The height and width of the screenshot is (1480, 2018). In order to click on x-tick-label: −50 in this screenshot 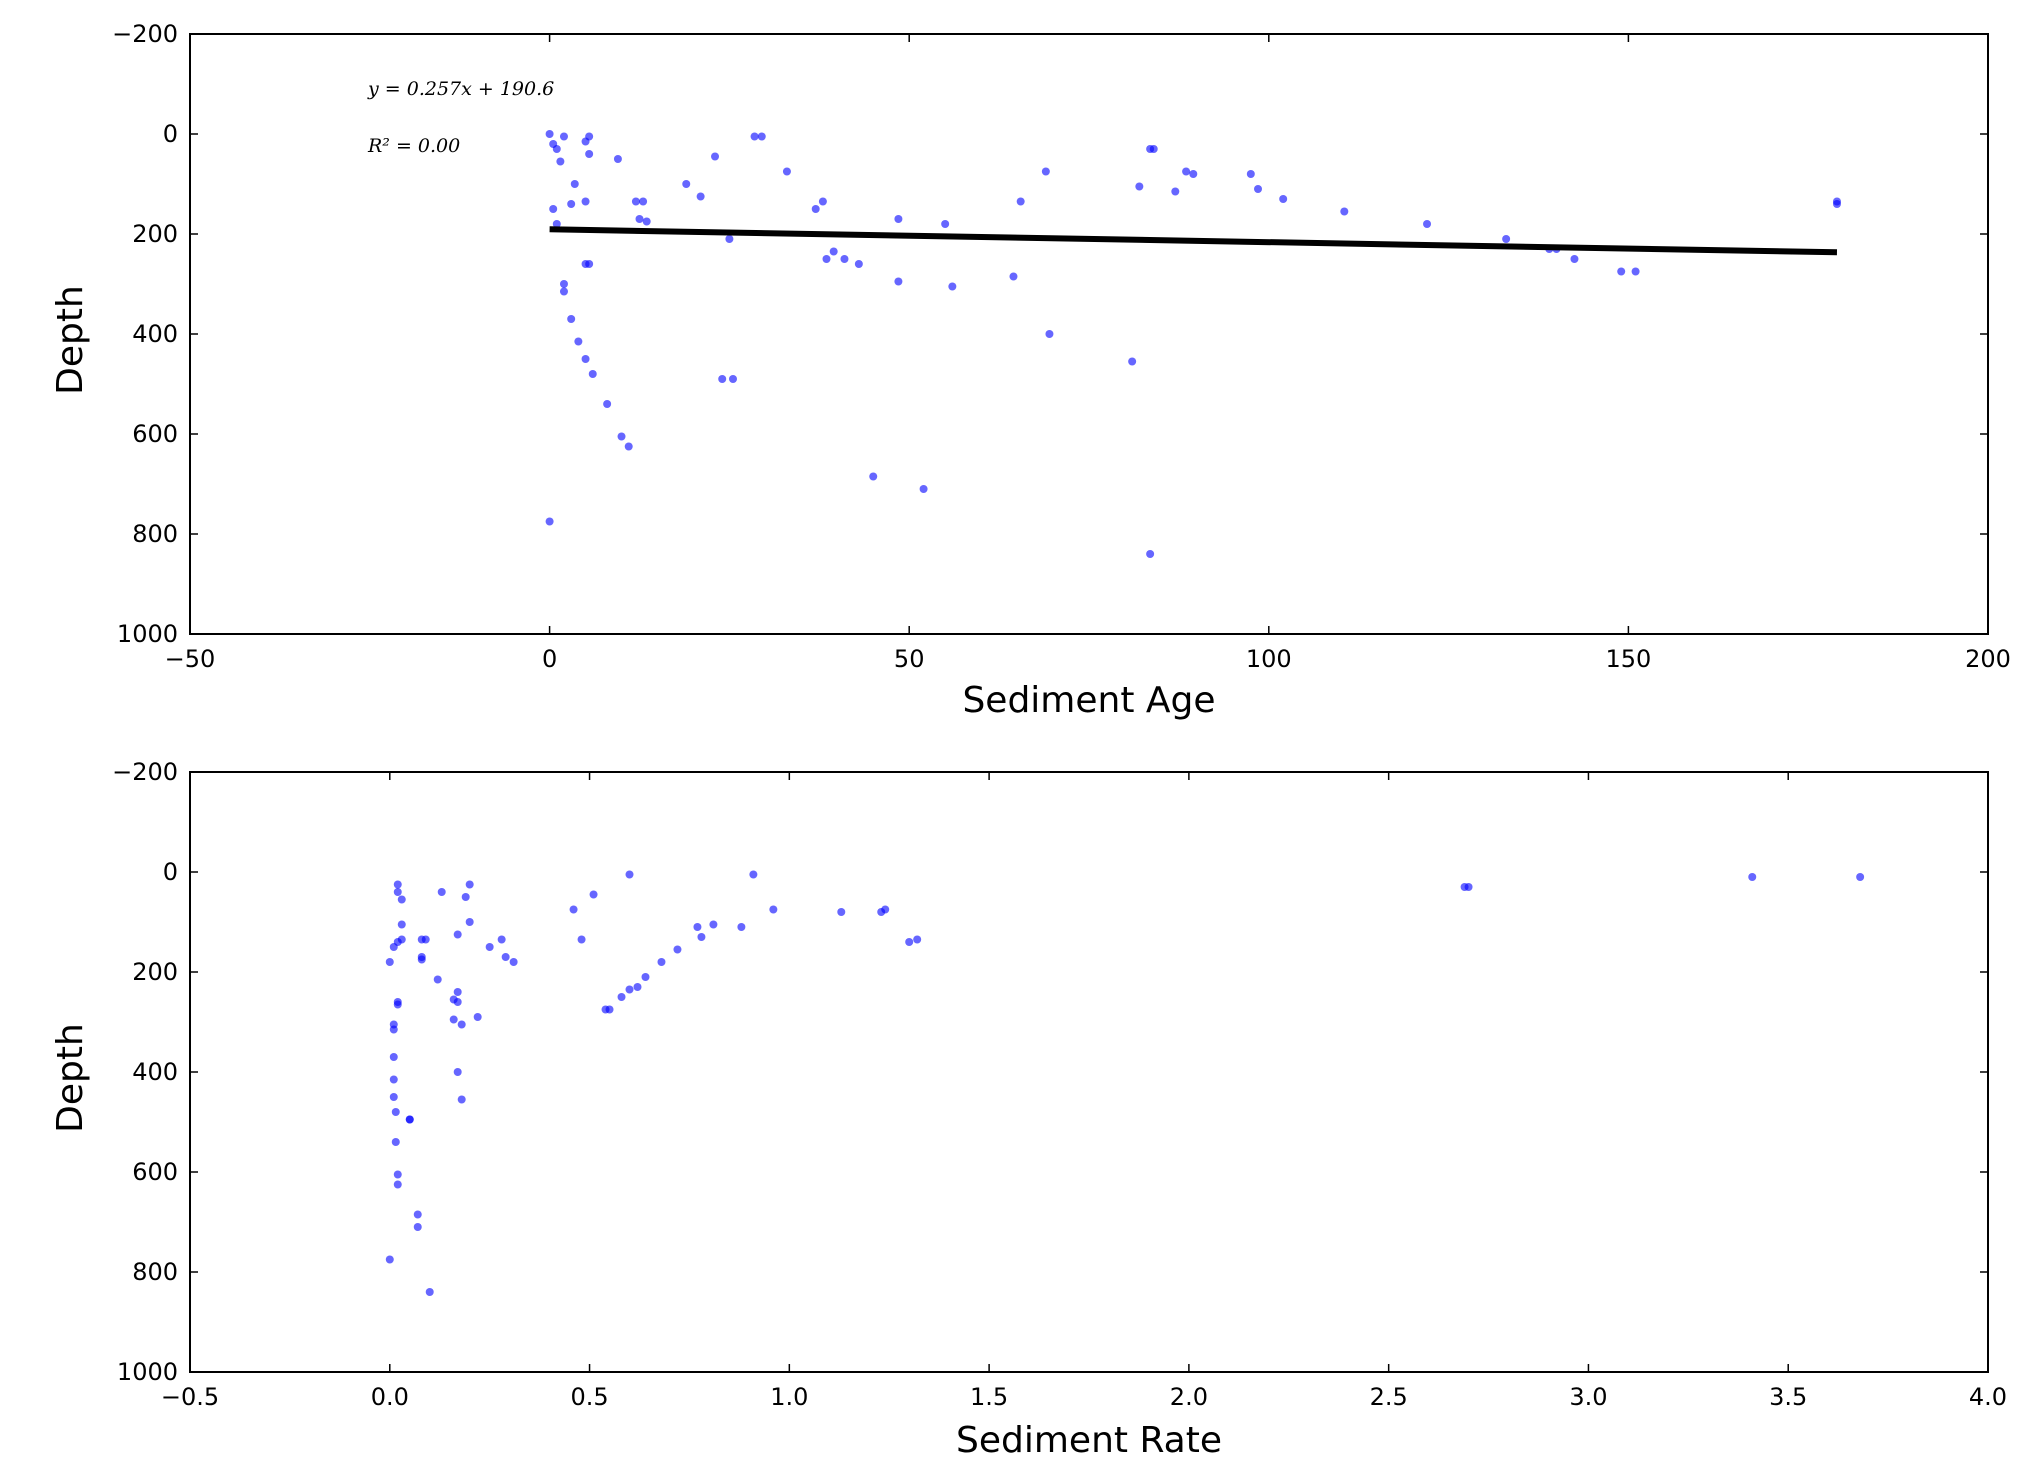, I will do `click(190, 659)`.